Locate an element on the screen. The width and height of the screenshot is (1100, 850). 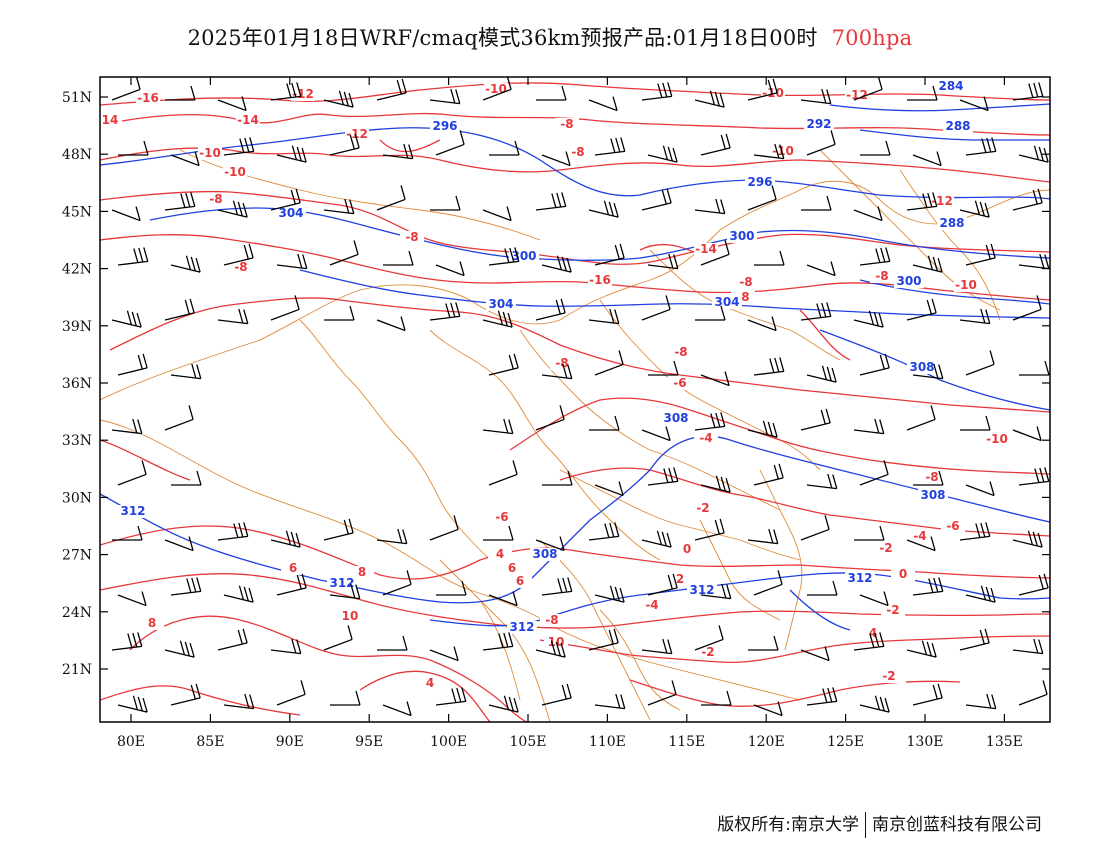
lon-tick-label: 105E is located at coordinates (528, 742).